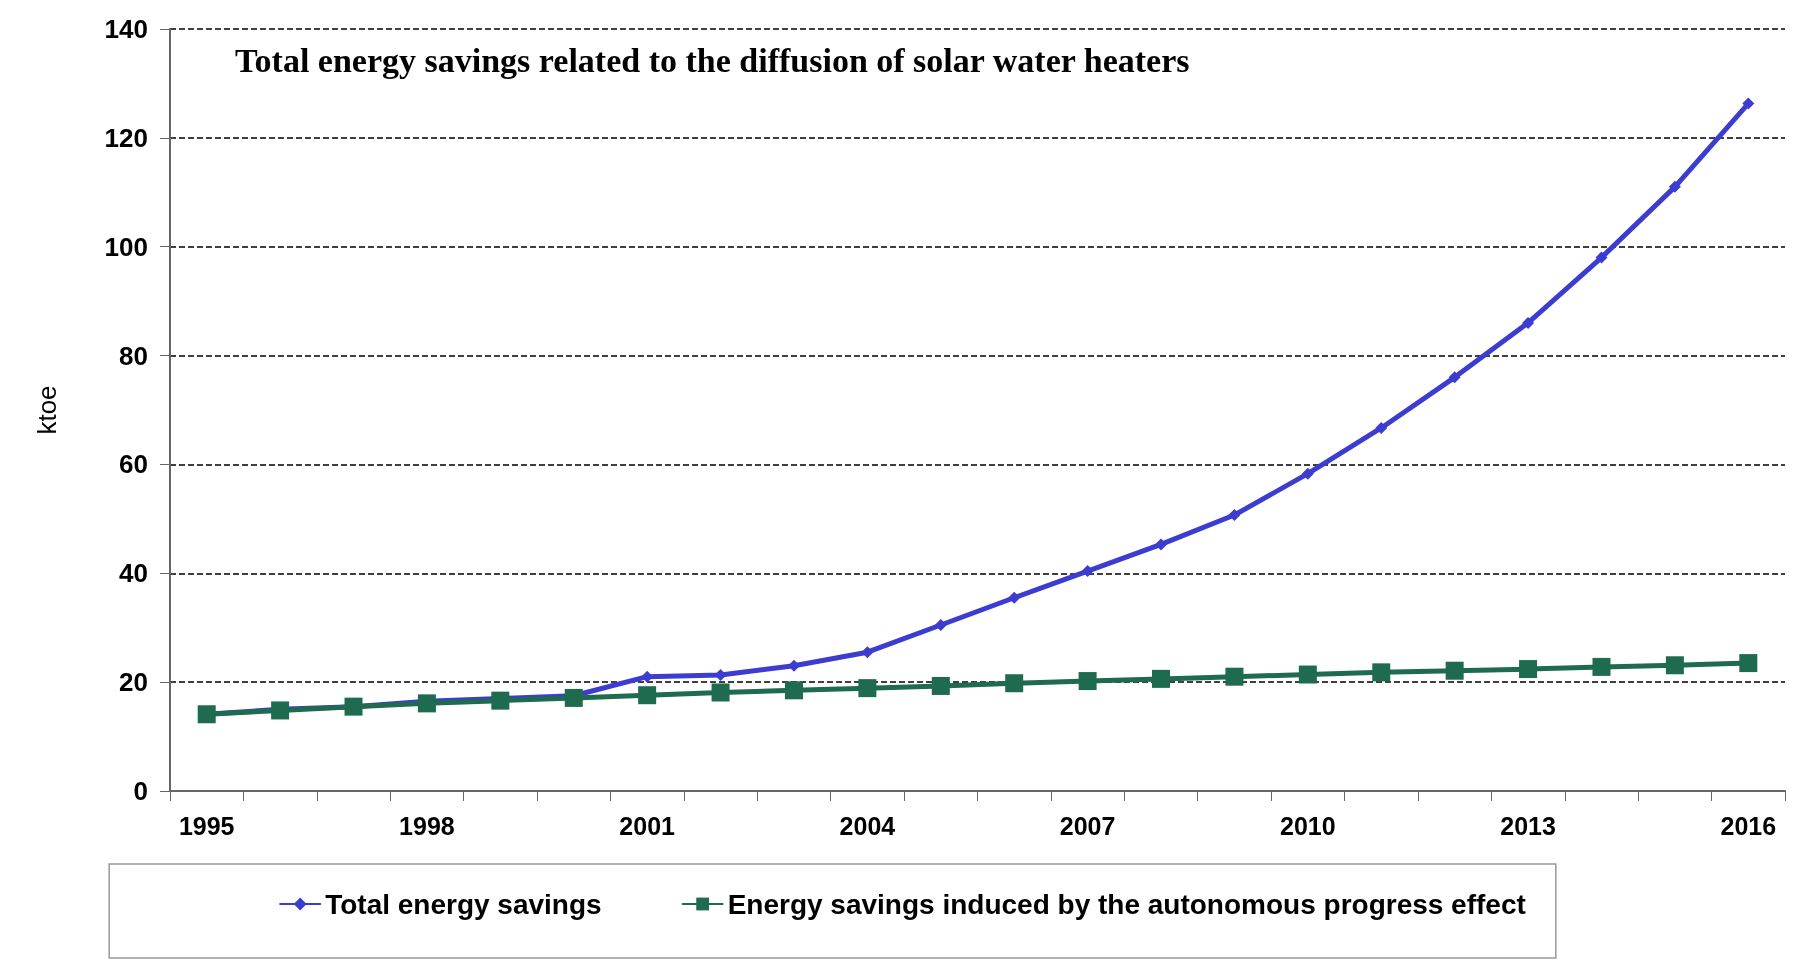 The height and width of the screenshot is (966, 1805). I want to click on x-tick-label: 2001, so click(647, 825).